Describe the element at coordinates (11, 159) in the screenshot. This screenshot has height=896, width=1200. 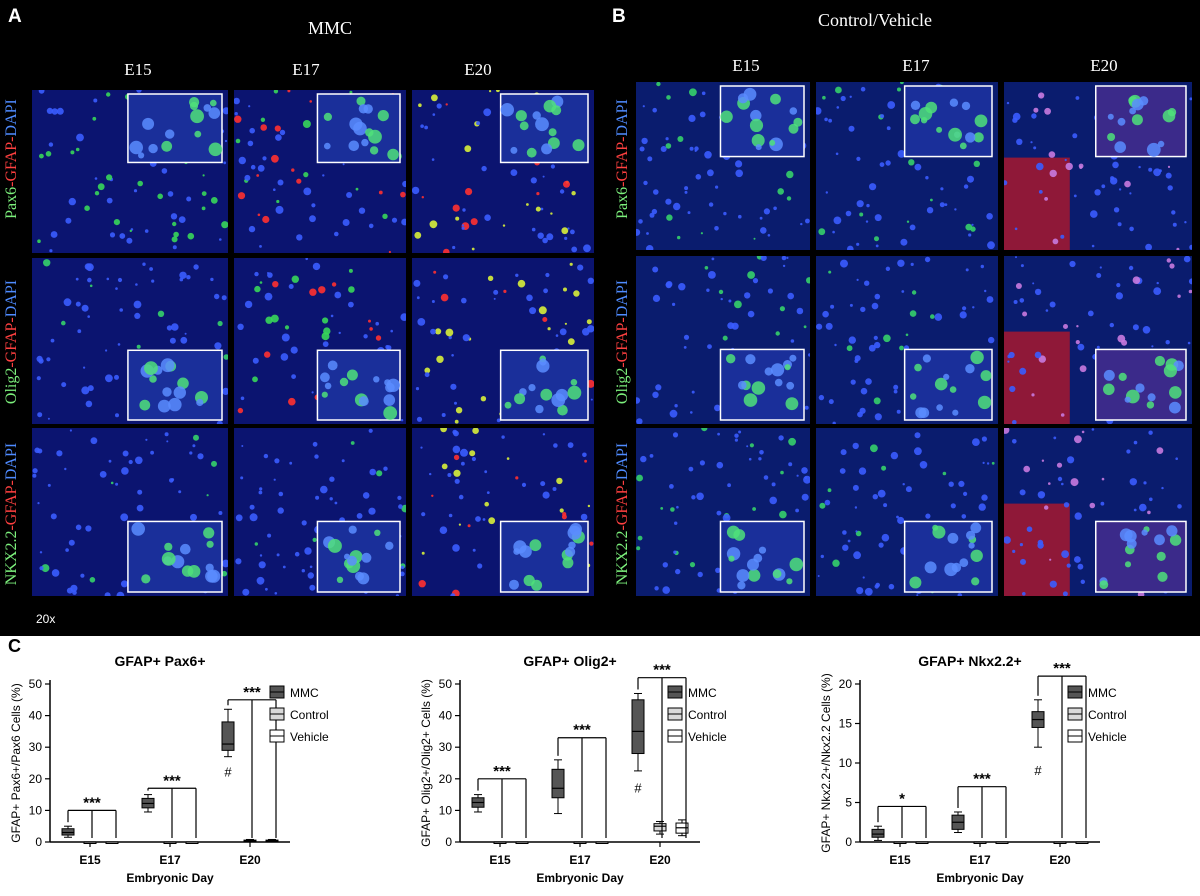
I see `panel-a-row-label-pax6: Pax6-GFAP-DAPI` at that location.